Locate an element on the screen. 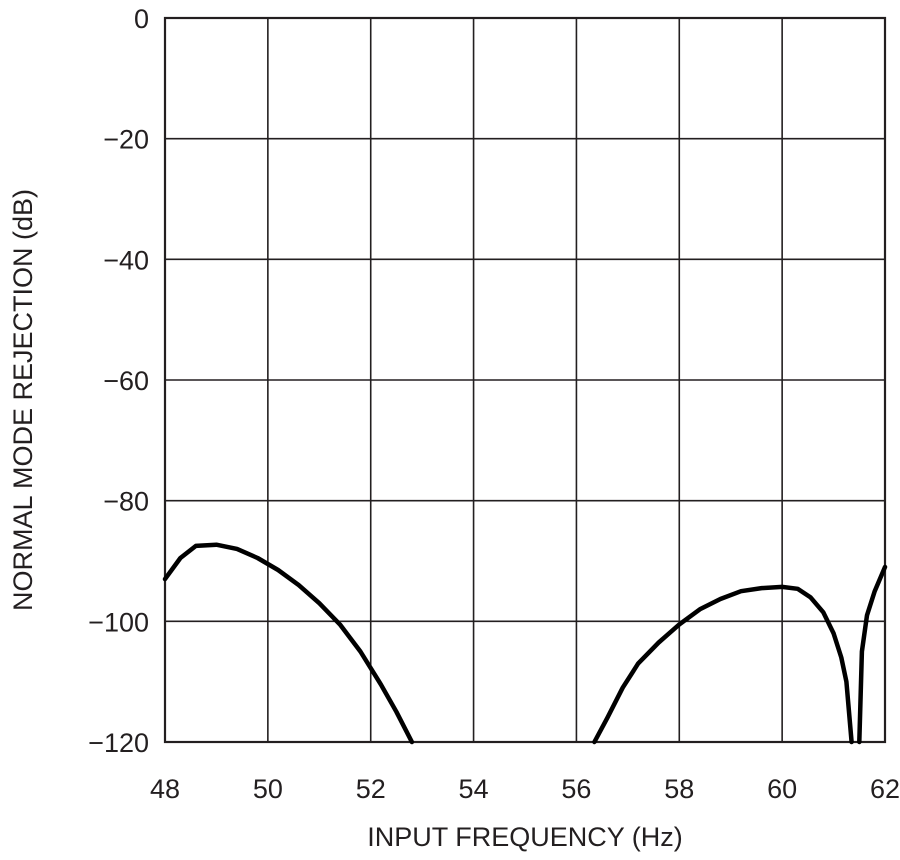  y-tick-label: −20 is located at coordinates (126, 140).